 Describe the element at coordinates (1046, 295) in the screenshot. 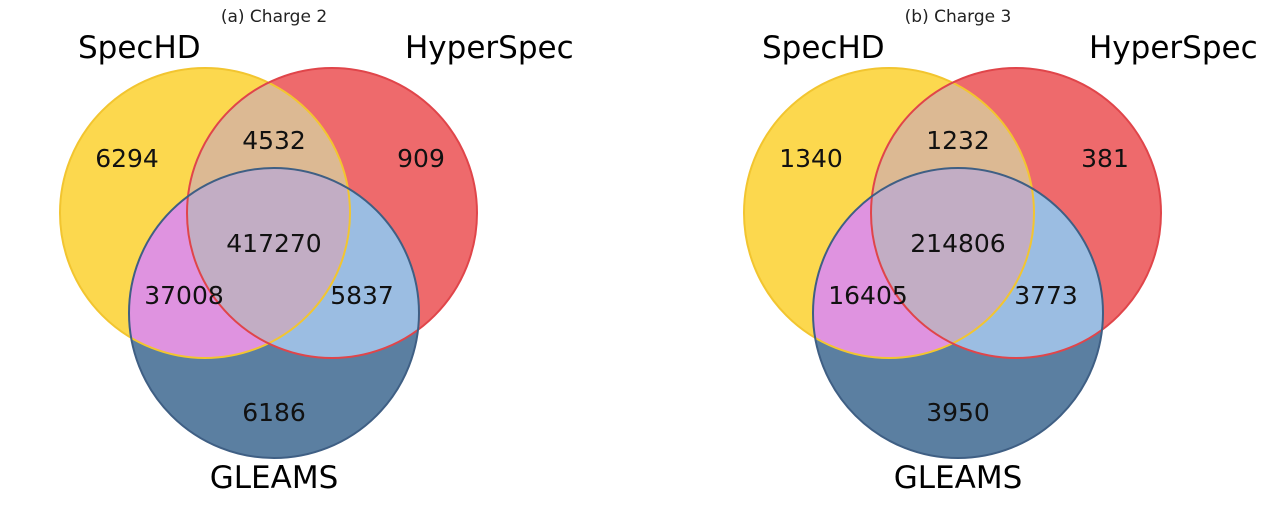

I see `count-hyperspec-gleams: 3773` at that location.